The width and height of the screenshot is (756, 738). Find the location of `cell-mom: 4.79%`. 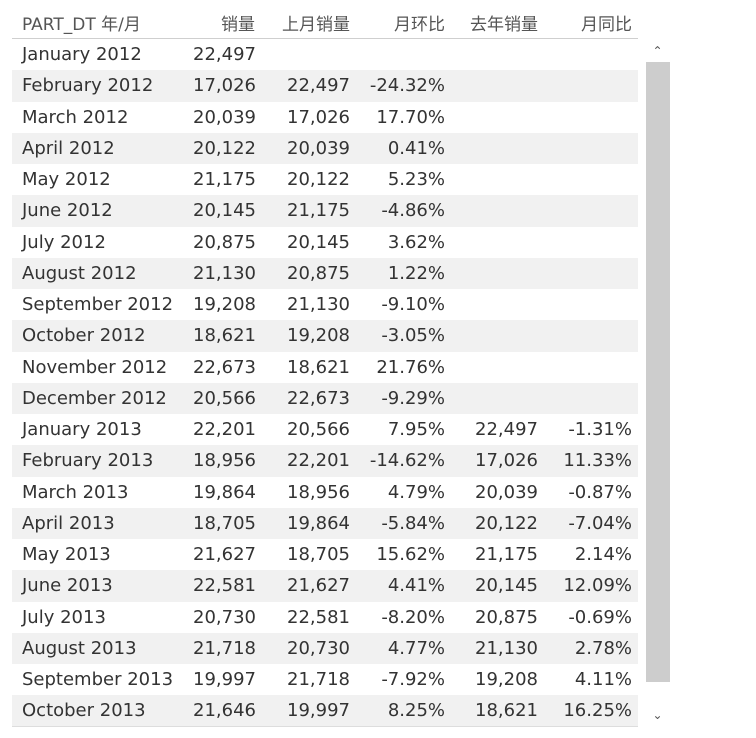

cell-mom: 4.79% is located at coordinates (416, 492).